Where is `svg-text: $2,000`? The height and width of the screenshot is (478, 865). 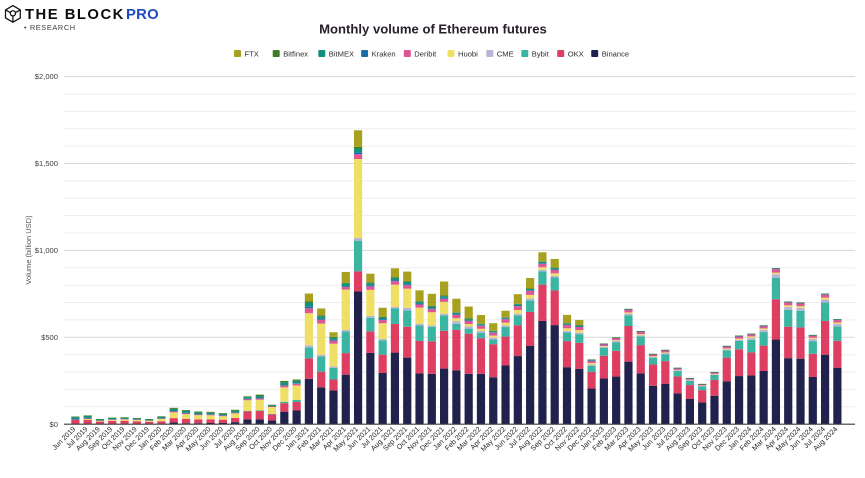
svg-text: $2,000 is located at coordinates (46, 76).